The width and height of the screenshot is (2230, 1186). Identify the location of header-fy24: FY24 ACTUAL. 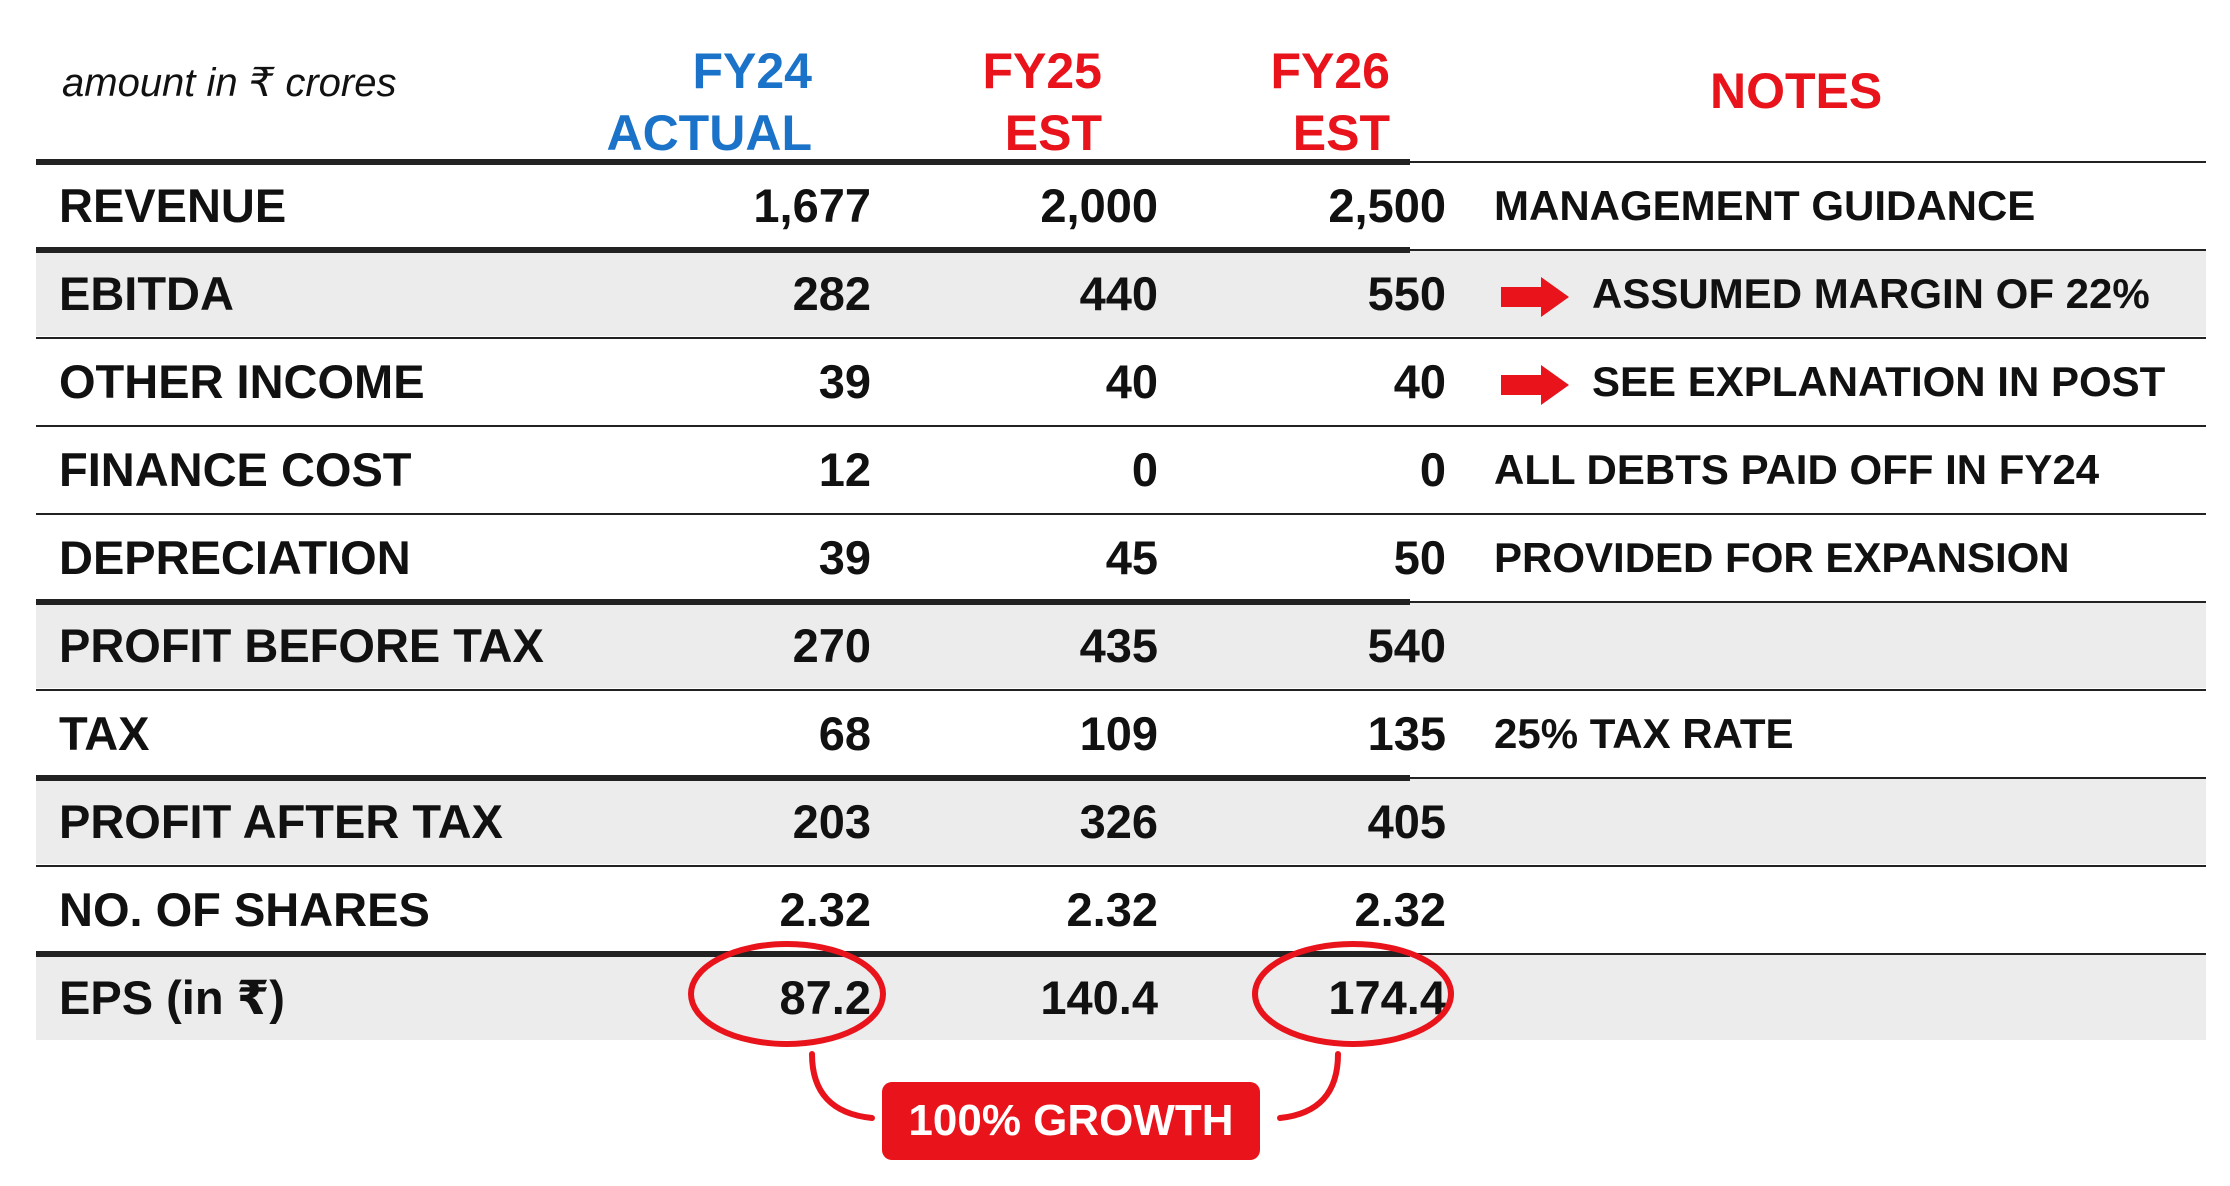
(686, 102).